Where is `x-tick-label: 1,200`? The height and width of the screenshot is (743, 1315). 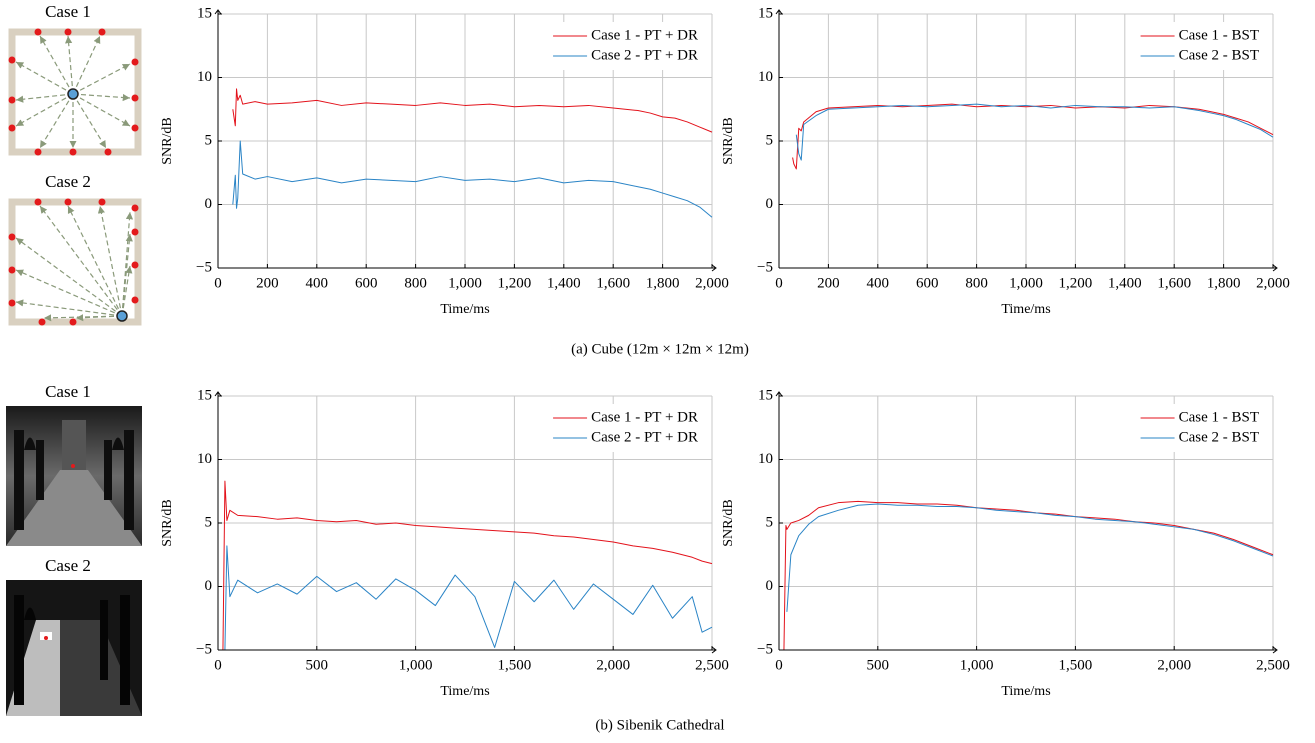 x-tick-label: 1,200 is located at coordinates (1076, 283).